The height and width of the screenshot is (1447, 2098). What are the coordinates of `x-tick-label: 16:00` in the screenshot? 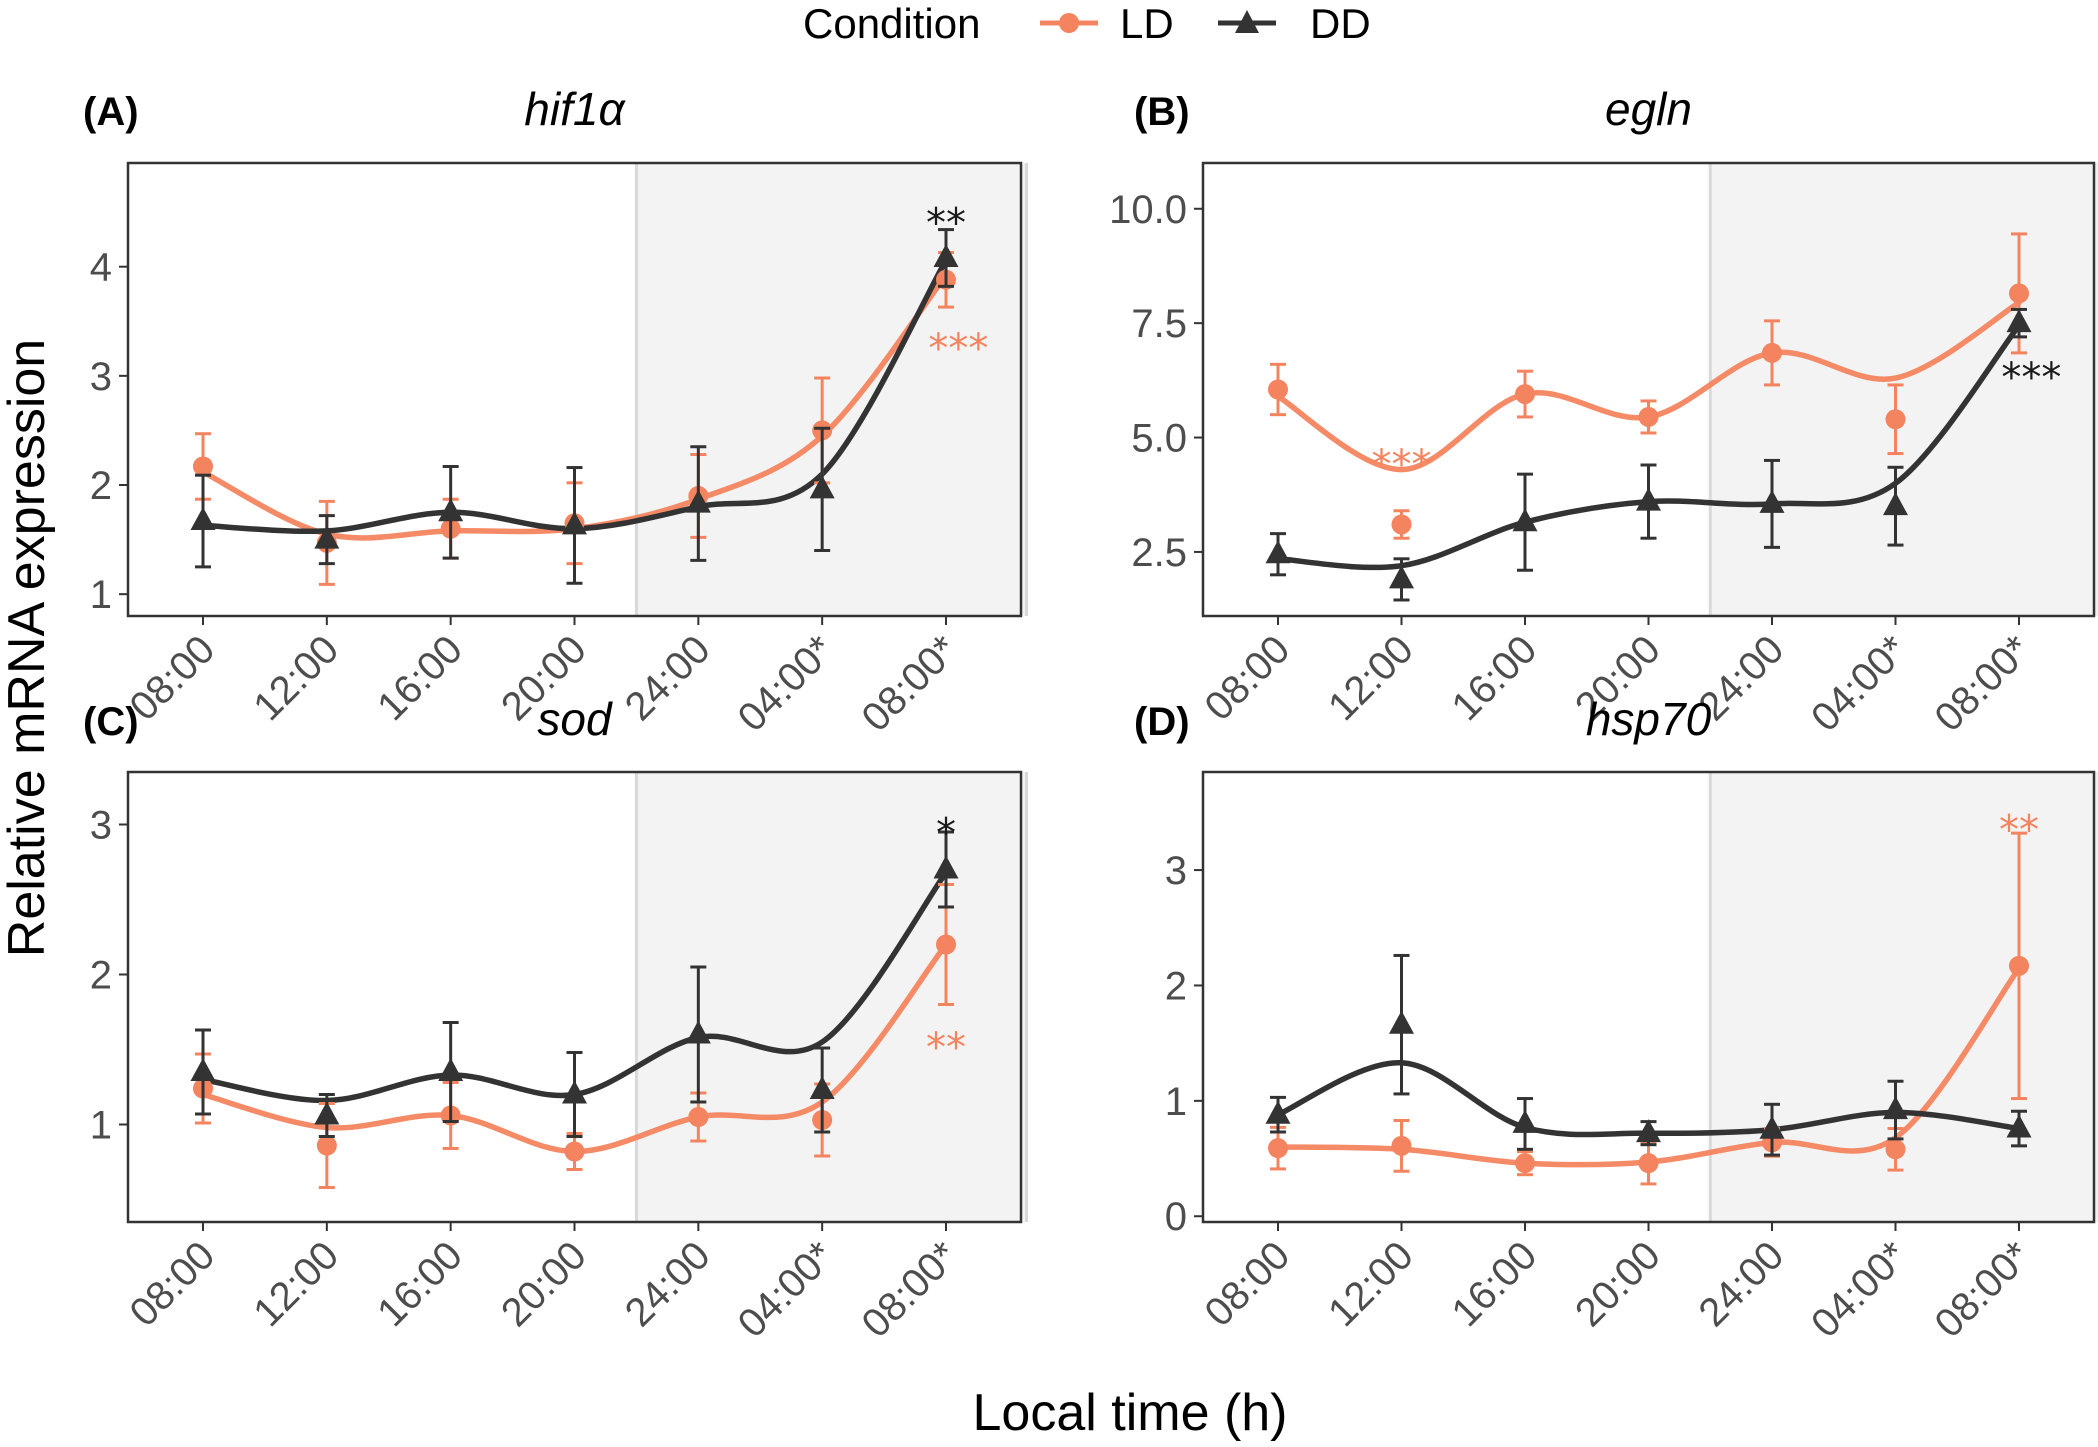 It's located at (420, 678).